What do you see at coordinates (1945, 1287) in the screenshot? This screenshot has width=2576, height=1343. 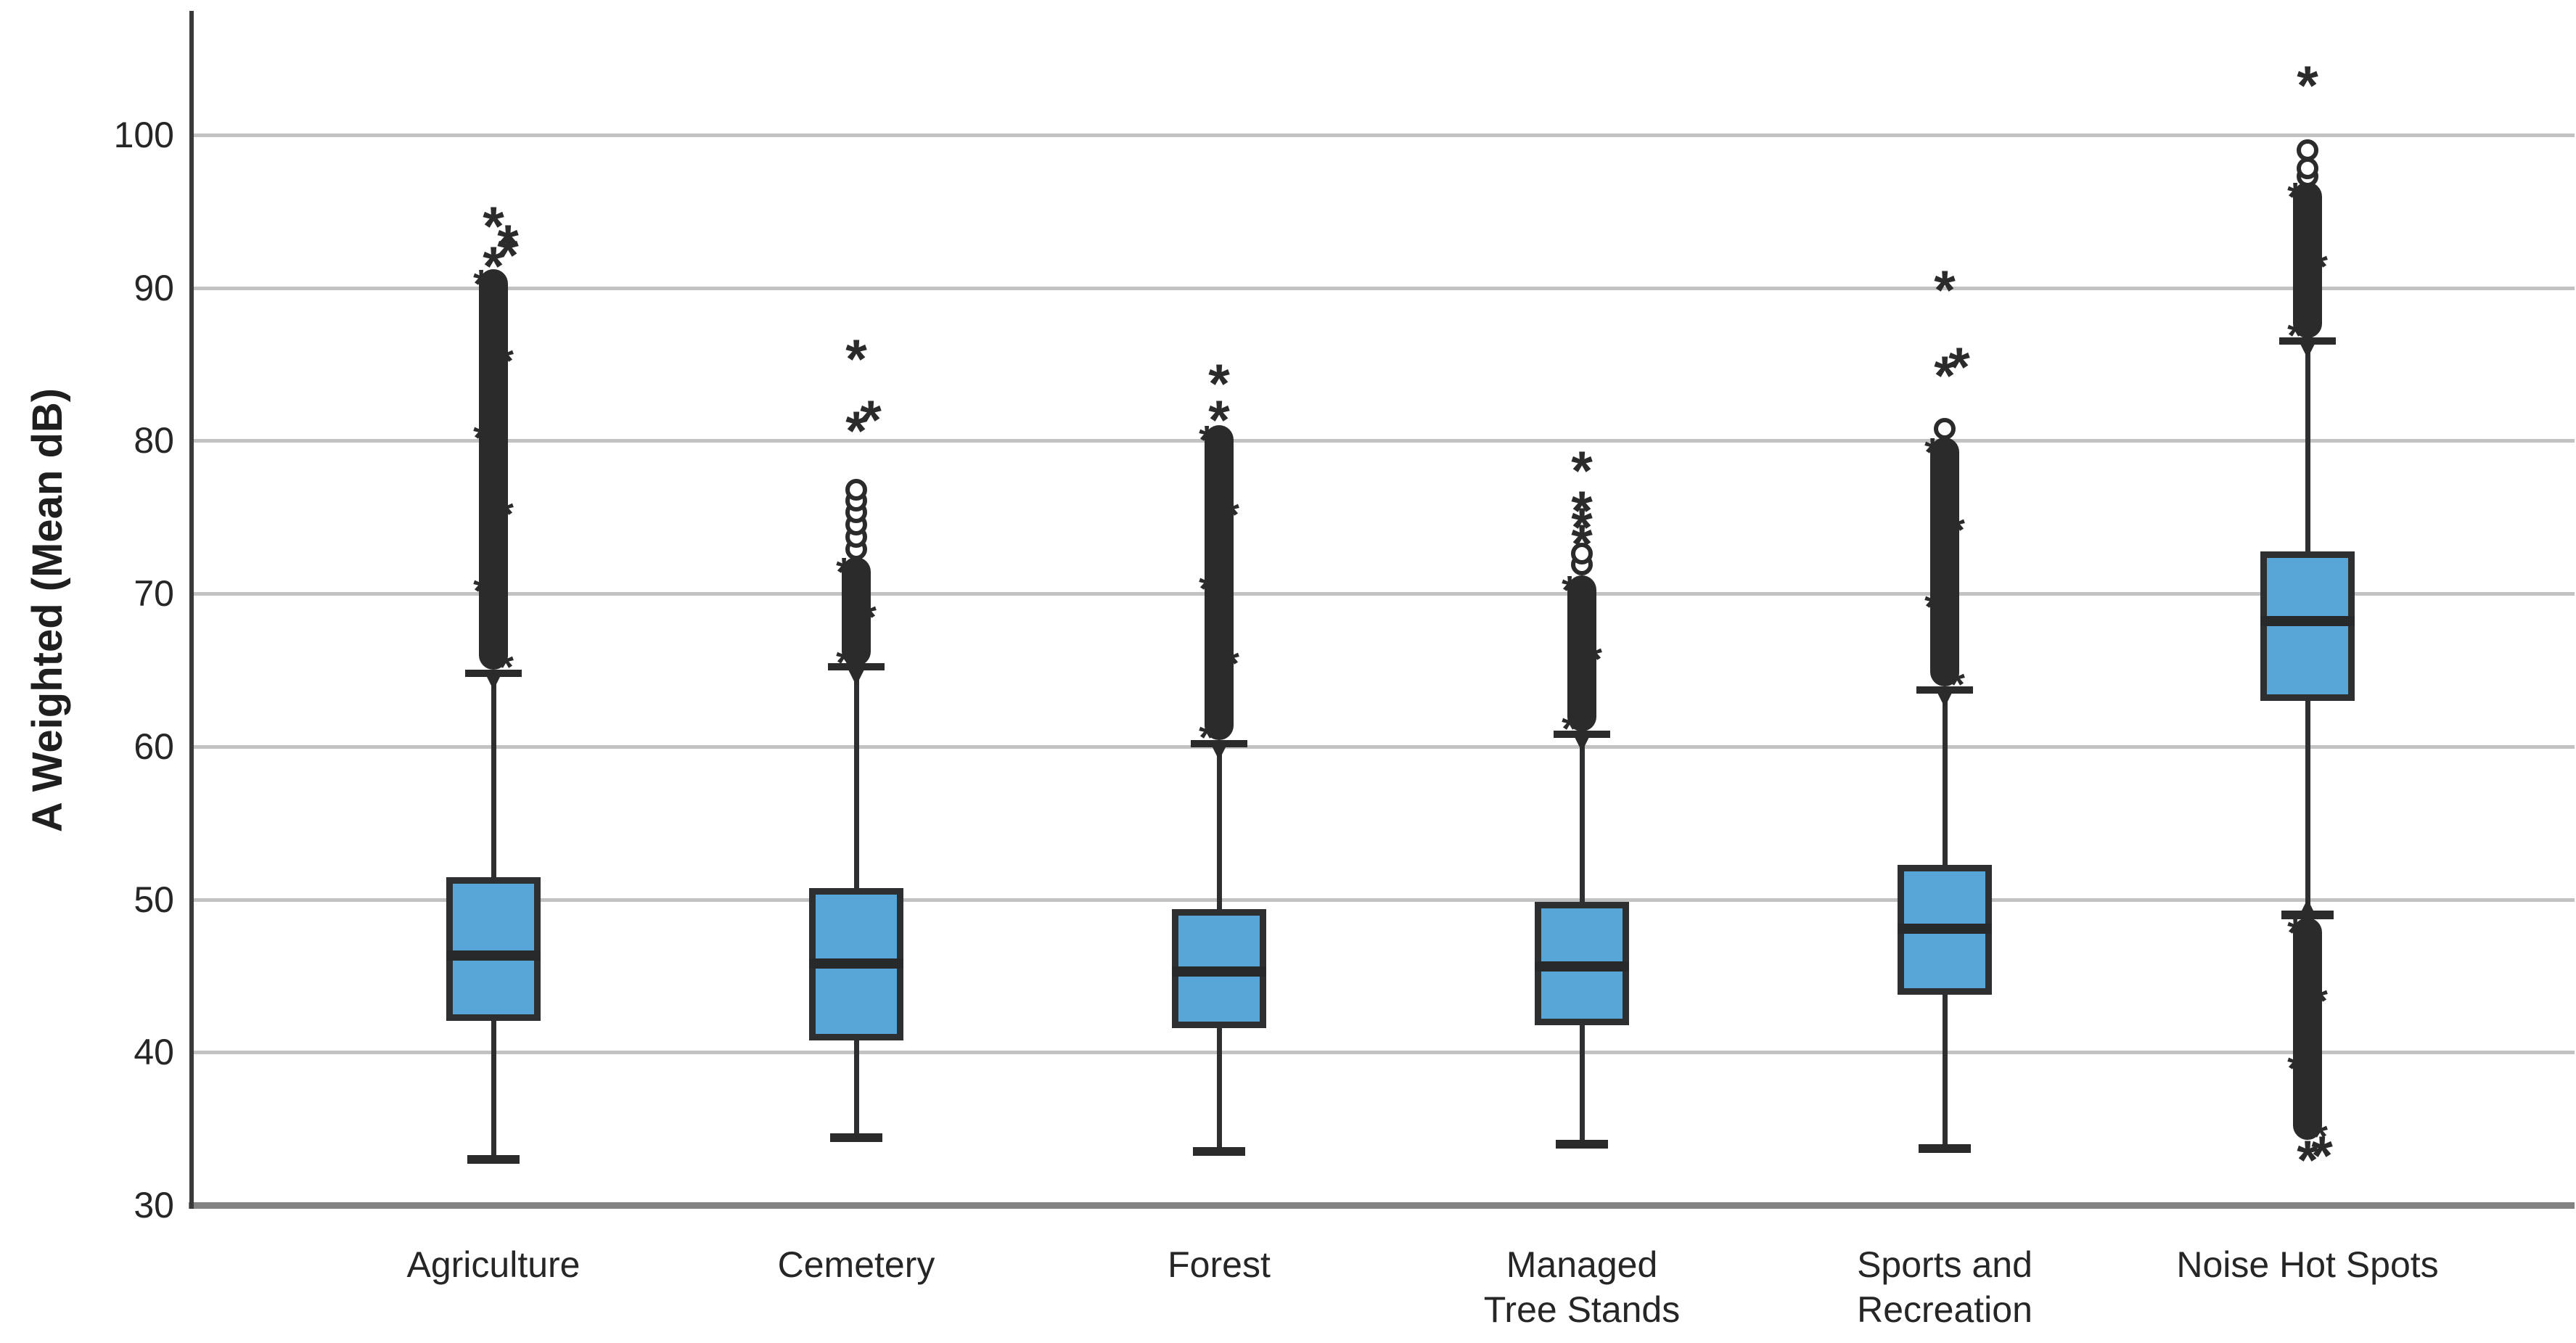 I see `x-category-label-sports-and-recreation: Sports and Recreation` at bounding box center [1945, 1287].